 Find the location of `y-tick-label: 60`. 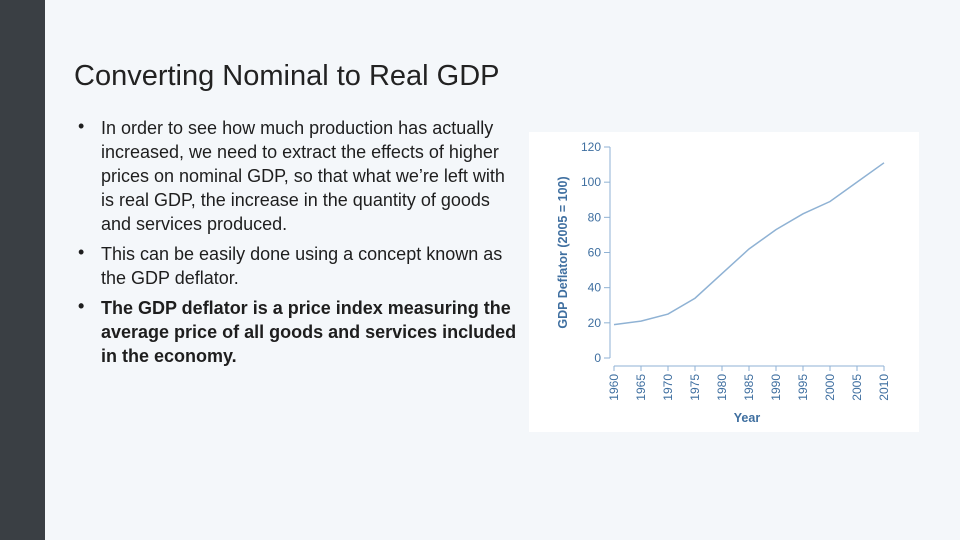

y-tick-label: 60 is located at coordinates (595, 253).